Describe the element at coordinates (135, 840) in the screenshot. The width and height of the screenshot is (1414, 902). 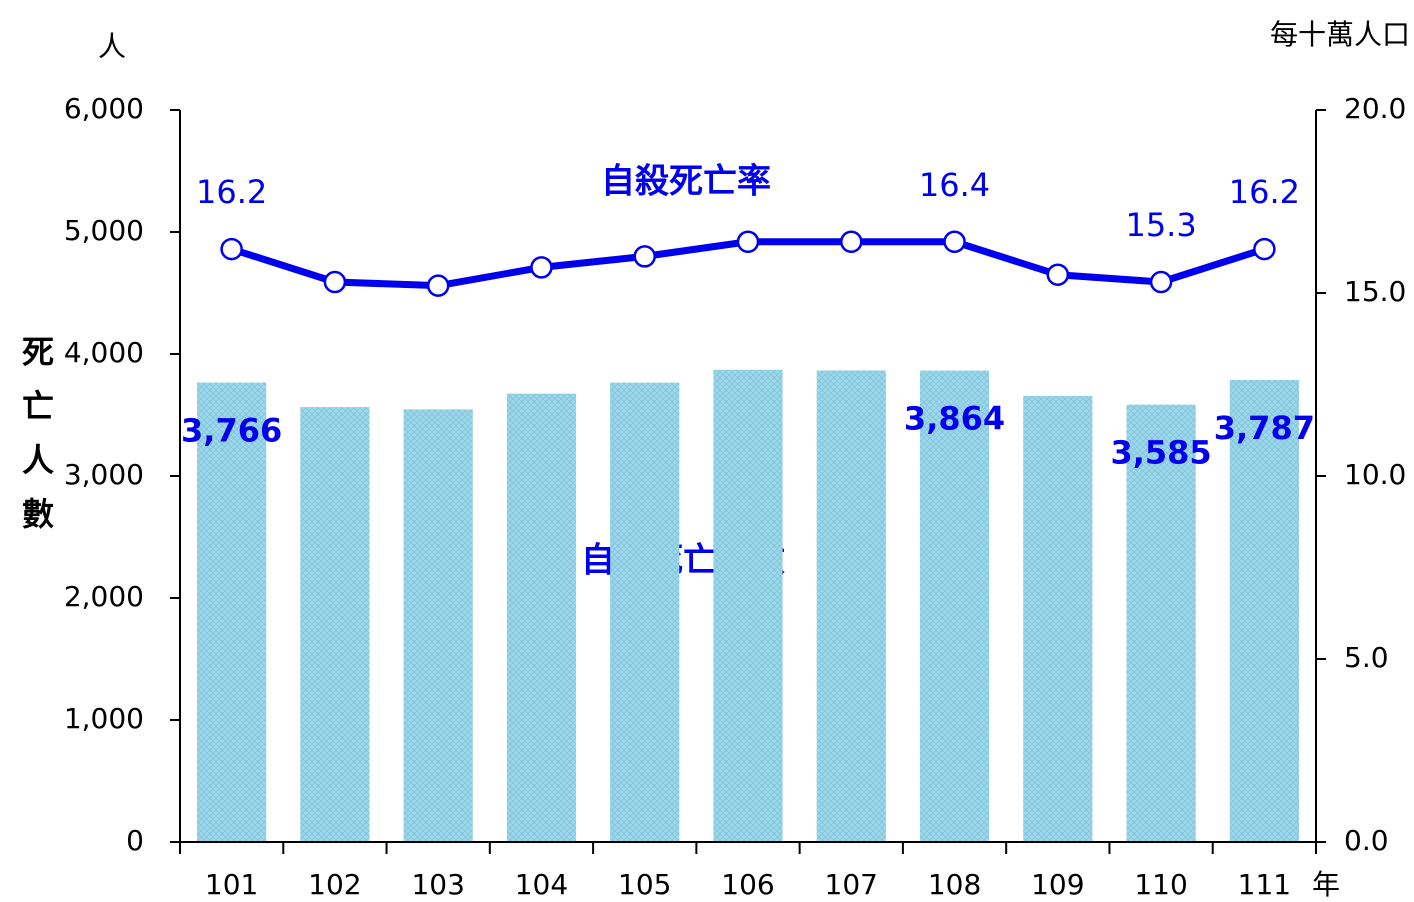
I see `y-tick-label: 0` at that location.